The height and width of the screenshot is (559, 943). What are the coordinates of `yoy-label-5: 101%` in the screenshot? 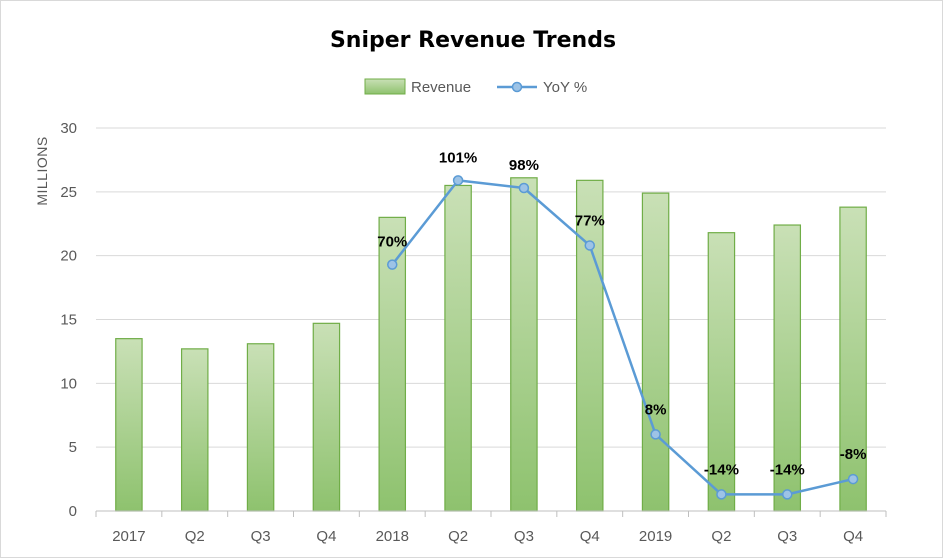 It's located at (458, 157).